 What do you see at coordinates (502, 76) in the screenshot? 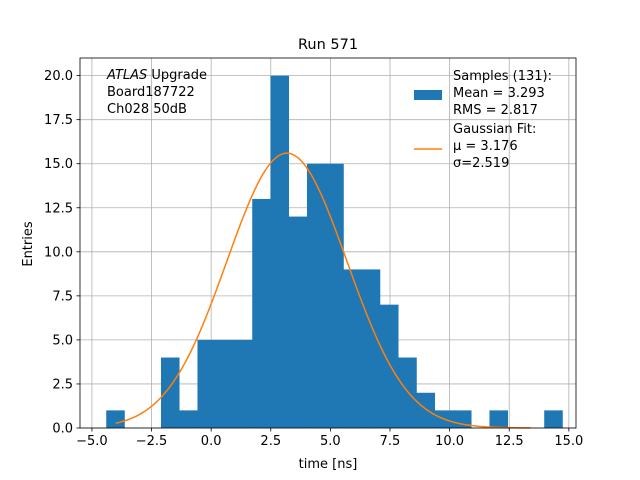
I see `legend-text-line: Samples (131):` at bounding box center [502, 76].